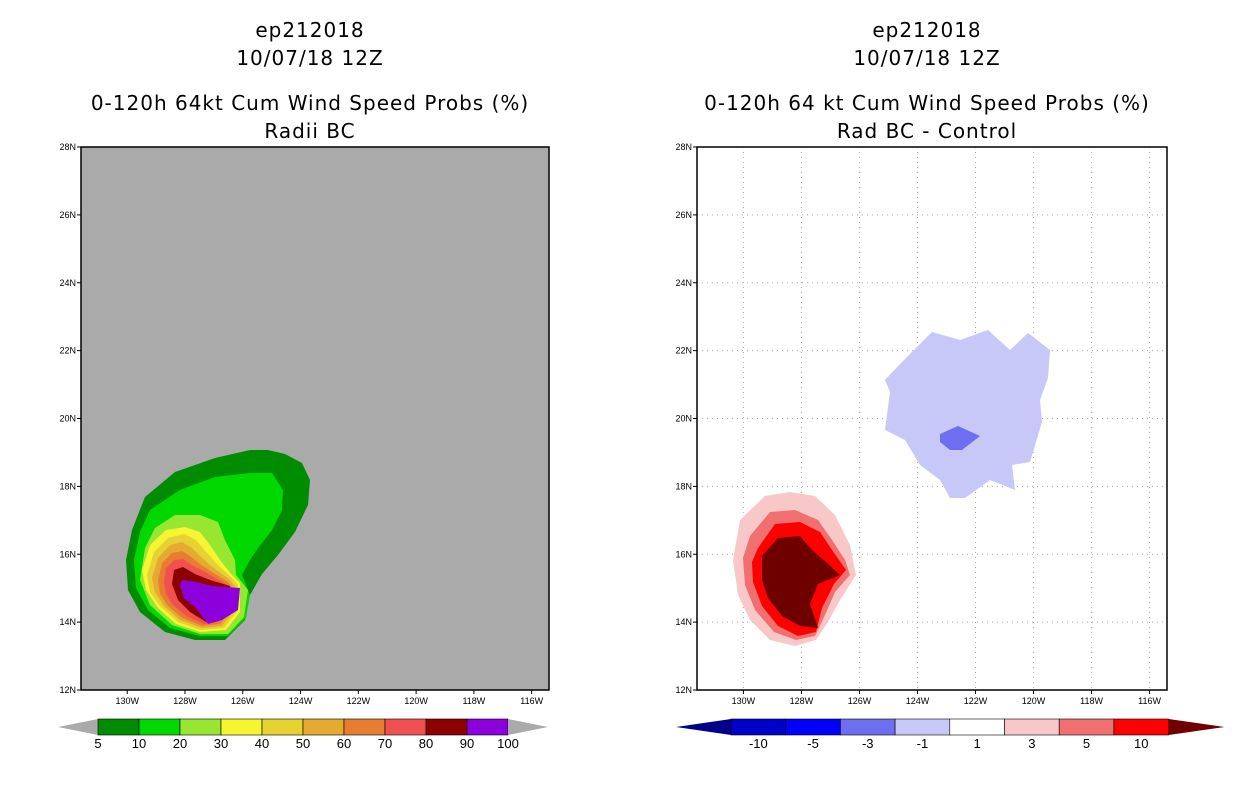 This screenshot has width=1236, height=800. What do you see at coordinates (758, 743) in the screenshot?
I see `colorbar-label: -10` at bounding box center [758, 743].